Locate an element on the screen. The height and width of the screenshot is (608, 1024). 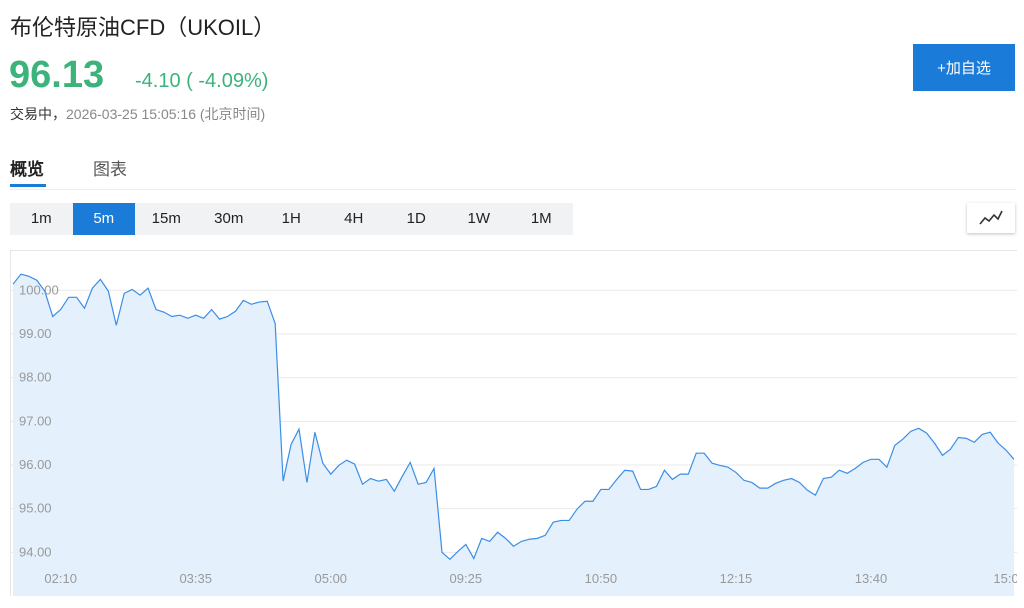
chart-type-icon is located at coordinates (991, 217).